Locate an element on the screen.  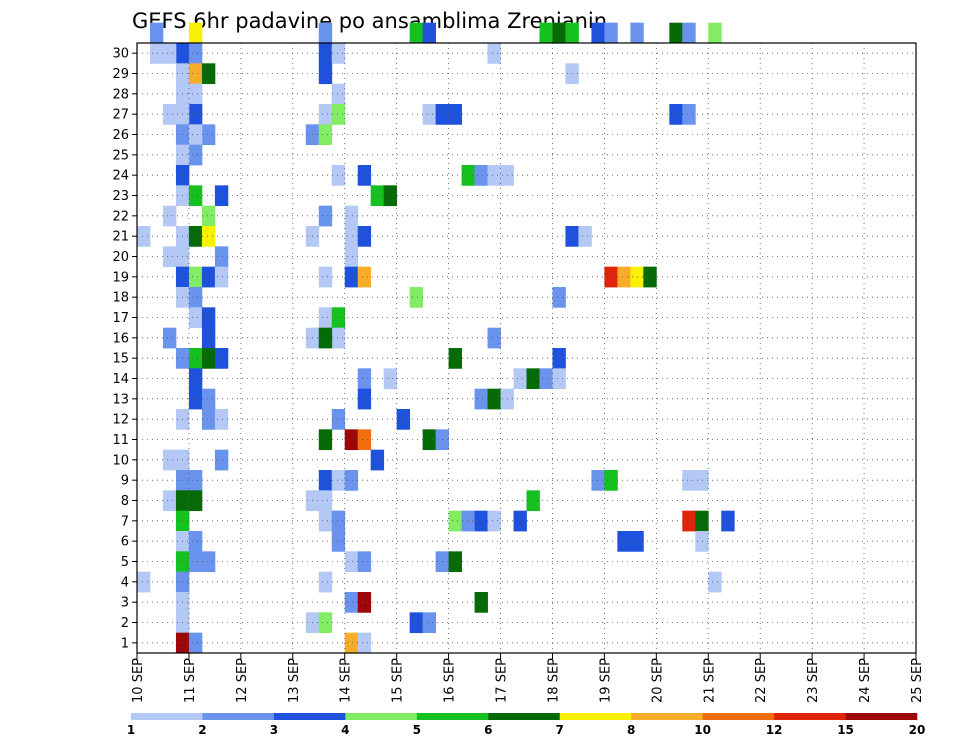
y-tick-label: 21 is located at coordinates (120, 237).